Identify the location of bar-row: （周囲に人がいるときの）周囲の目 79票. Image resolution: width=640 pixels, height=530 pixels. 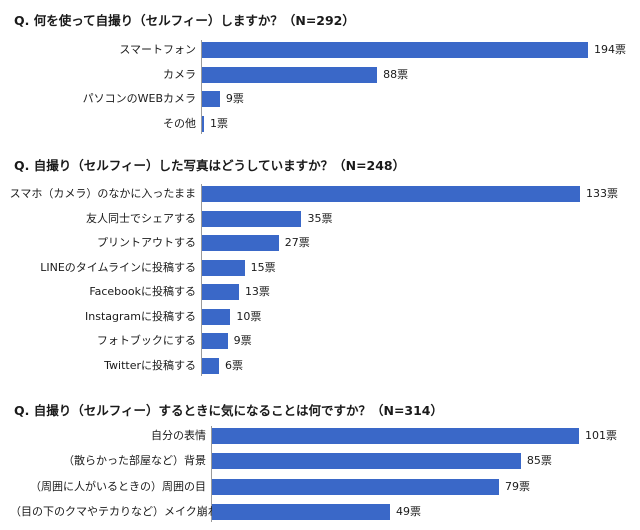
(320, 487).